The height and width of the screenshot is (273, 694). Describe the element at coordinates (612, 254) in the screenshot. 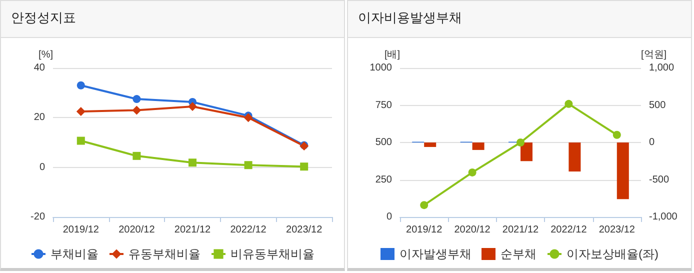

I see `legend-label: 이자보상배율(좌)` at that location.